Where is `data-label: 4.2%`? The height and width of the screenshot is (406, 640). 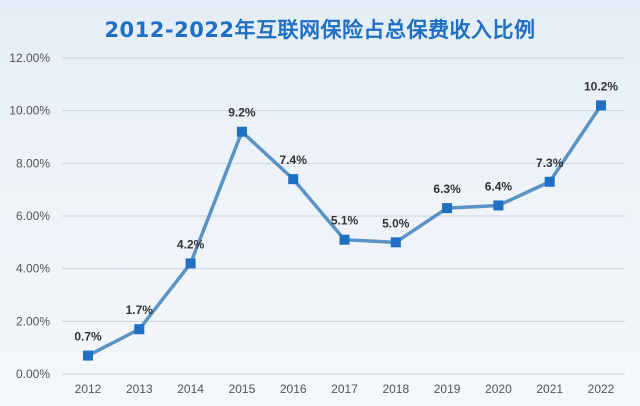
data-label: 4.2% is located at coordinates (191, 244).